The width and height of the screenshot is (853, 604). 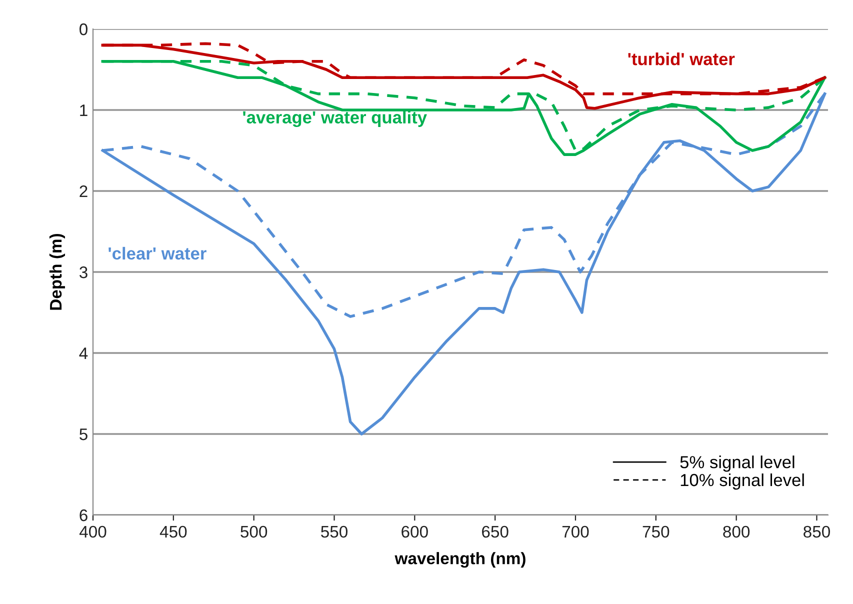 What do you see at coordinates (736, 532) in the screenshot?
I see `x-tick-label: 800` at bounding box center [736, 532].